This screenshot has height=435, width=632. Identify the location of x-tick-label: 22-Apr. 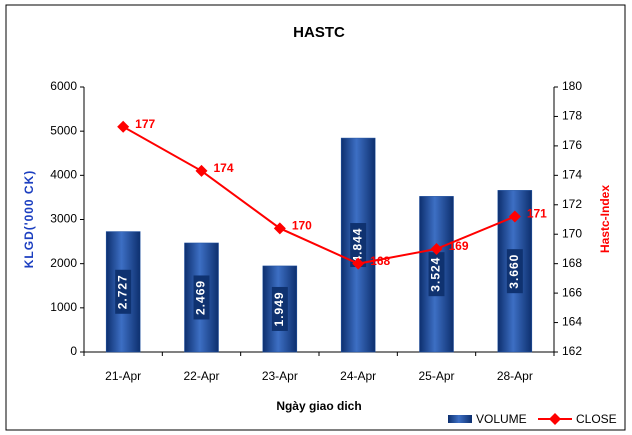
(201, 376).